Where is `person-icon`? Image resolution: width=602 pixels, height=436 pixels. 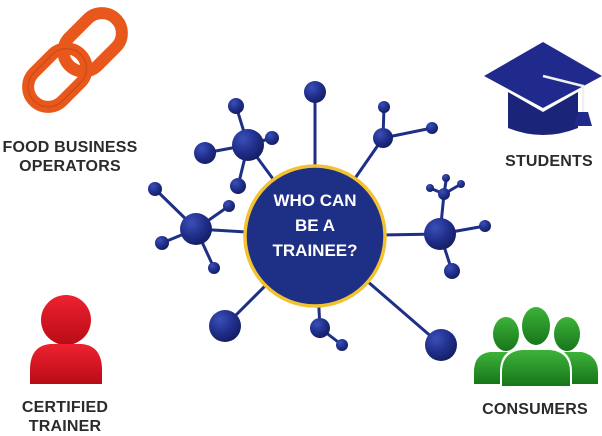 person-icon is located at coordinates (66, 339).